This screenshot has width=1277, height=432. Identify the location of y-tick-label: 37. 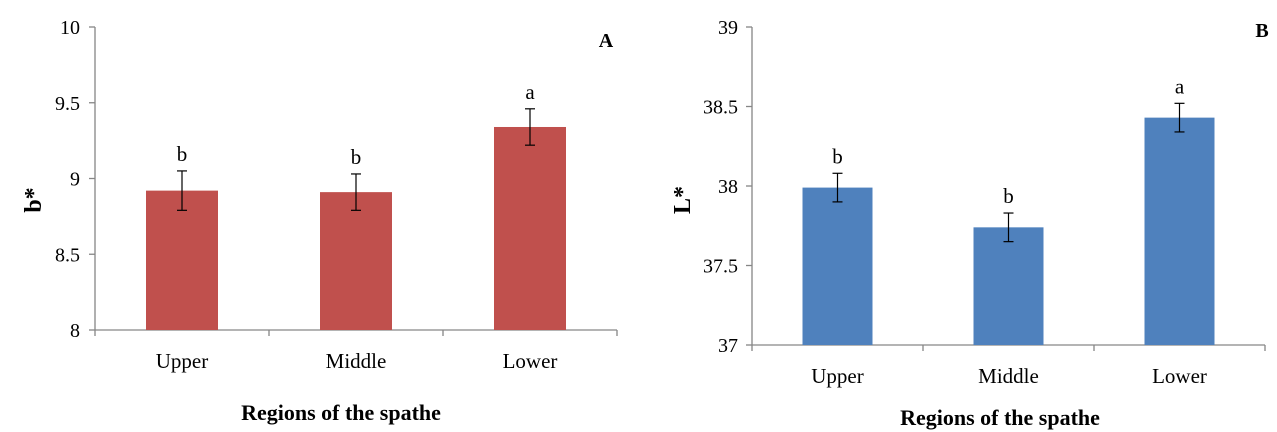
(728, 346).